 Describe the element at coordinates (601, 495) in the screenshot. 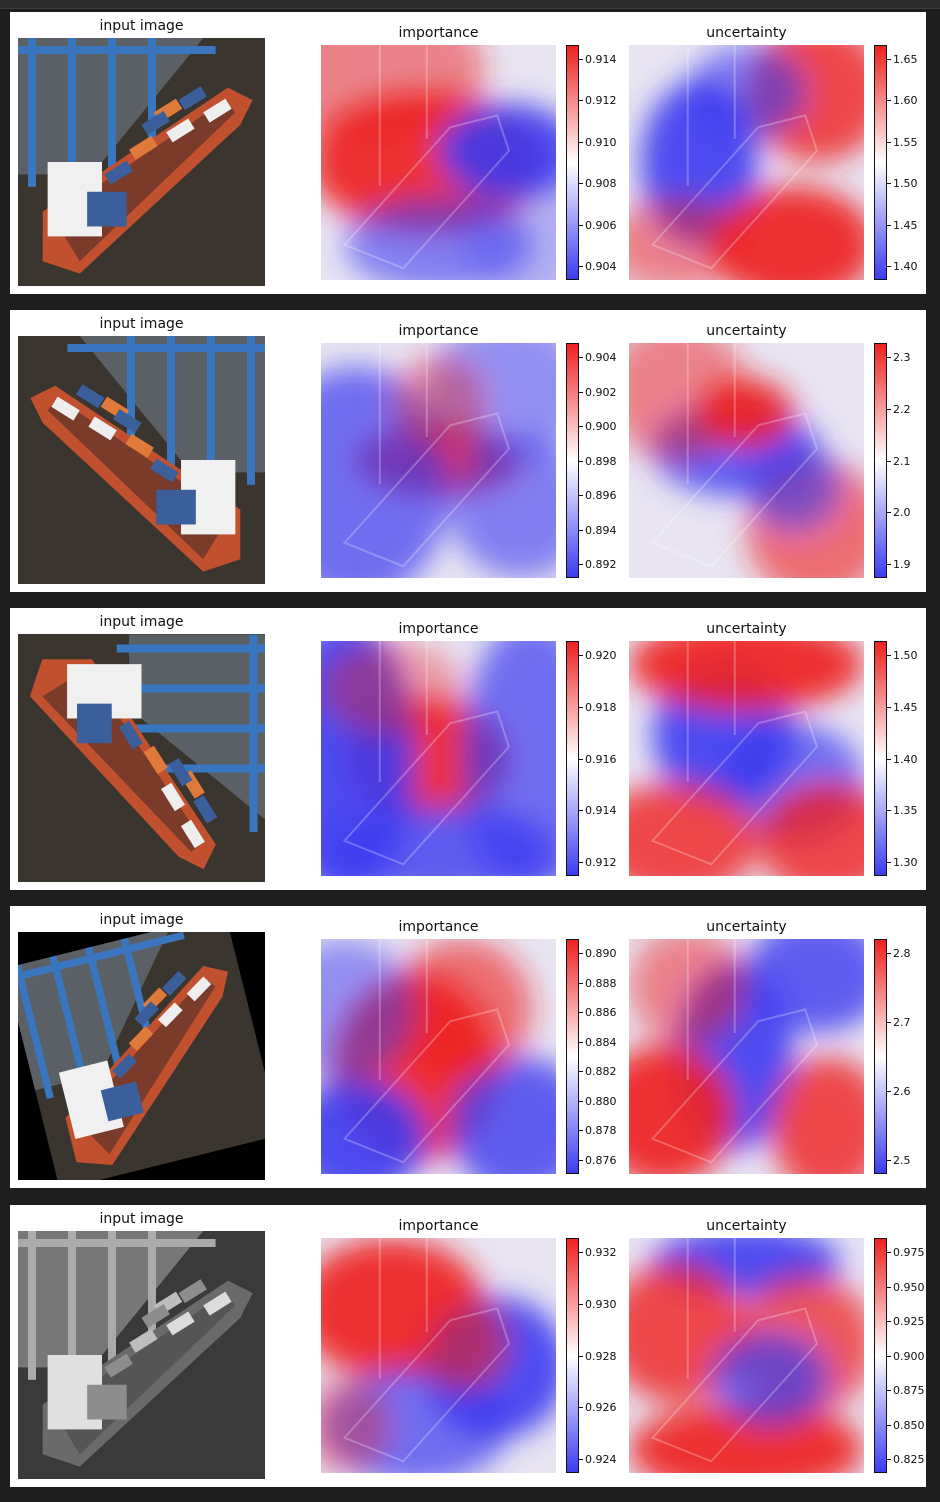

I see `importance-colorbar-tick-label: 0.896` at that location.